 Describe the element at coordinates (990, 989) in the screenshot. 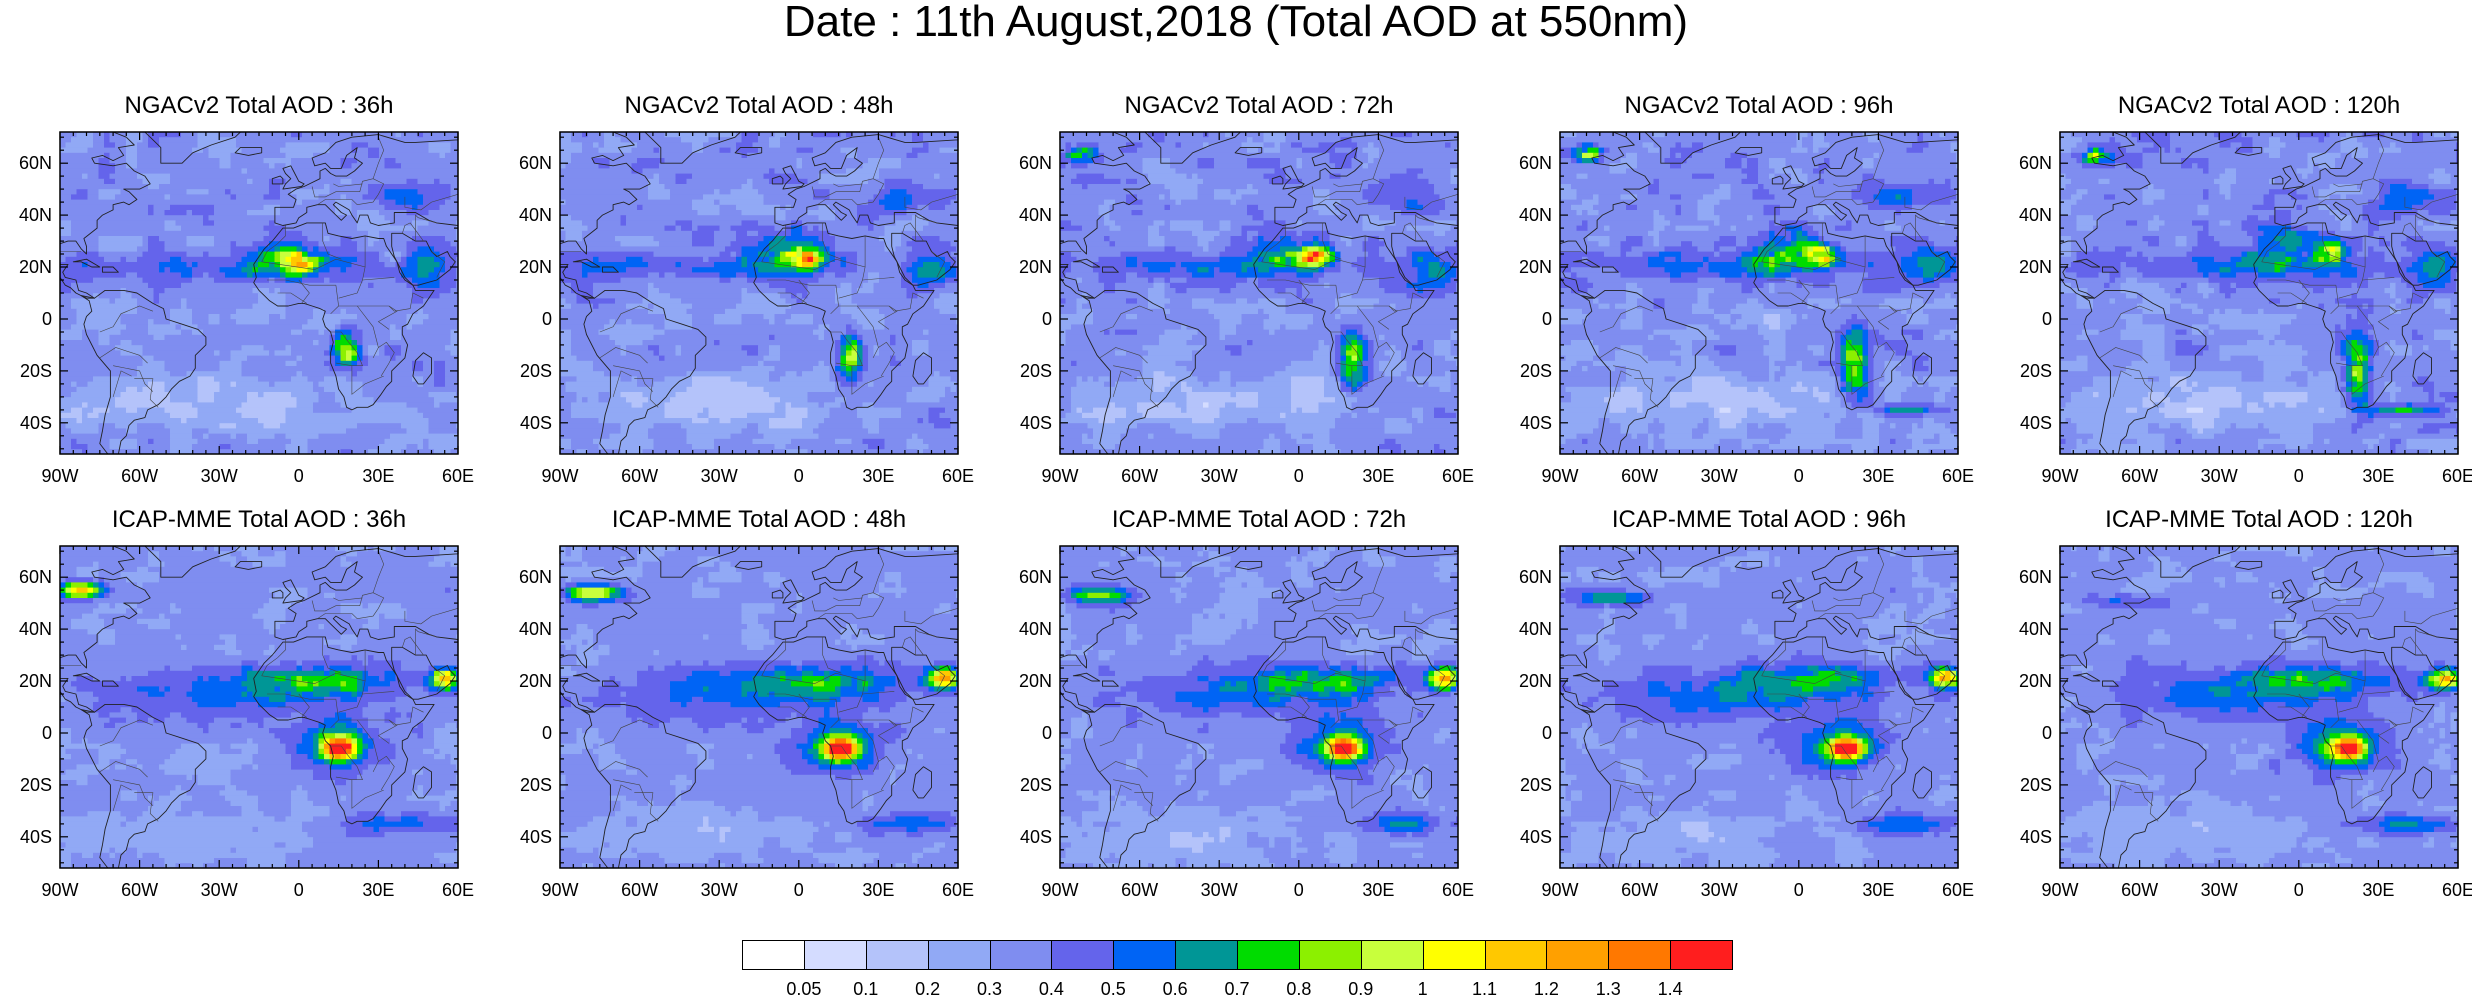

I see `colorbar-label: 0.3` at that location.